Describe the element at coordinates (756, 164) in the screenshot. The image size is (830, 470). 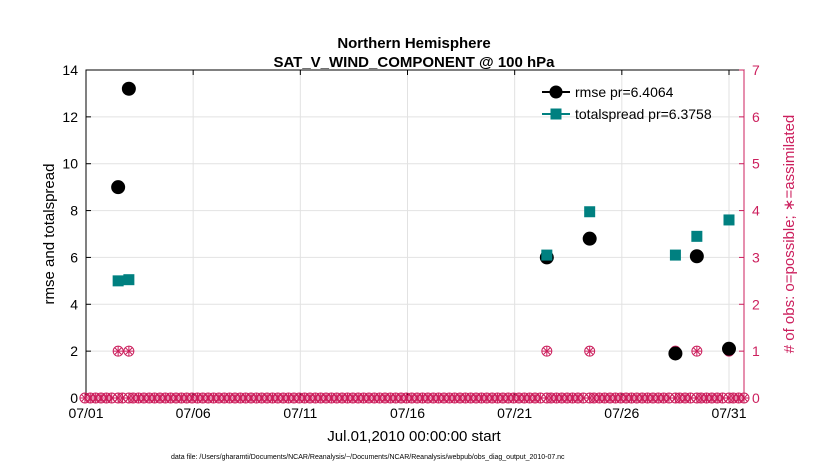
I see `y-right-tick-label: 5` at that location.